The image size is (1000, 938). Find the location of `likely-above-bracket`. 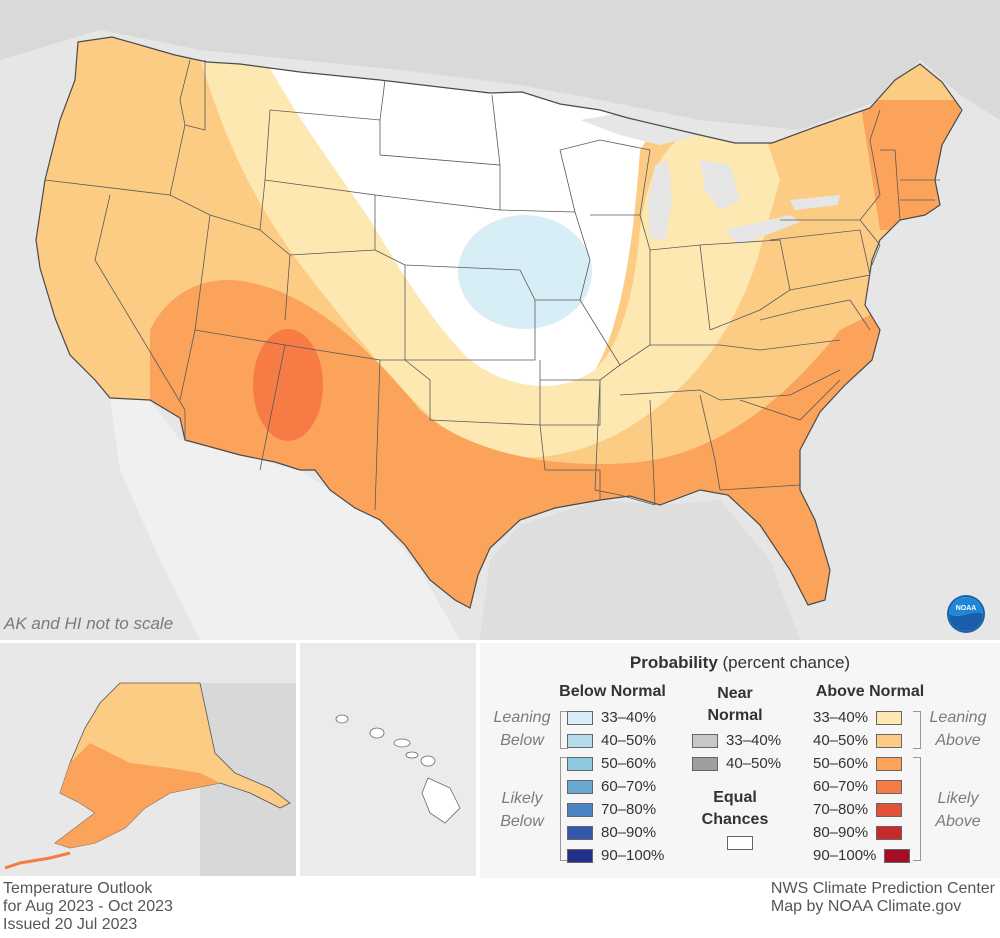

likely-above-bracket is located at coordinates (917, 809).